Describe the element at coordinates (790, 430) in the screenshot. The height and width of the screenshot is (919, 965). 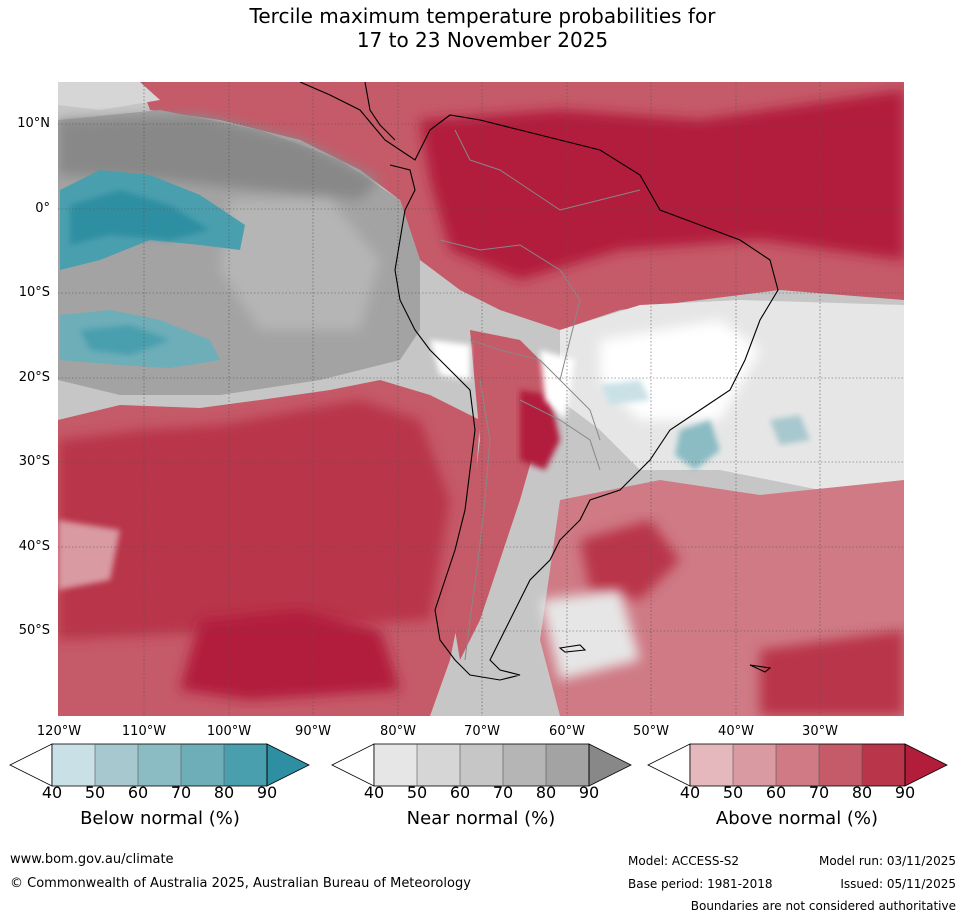
I see `below-south-atlantic` at that location.